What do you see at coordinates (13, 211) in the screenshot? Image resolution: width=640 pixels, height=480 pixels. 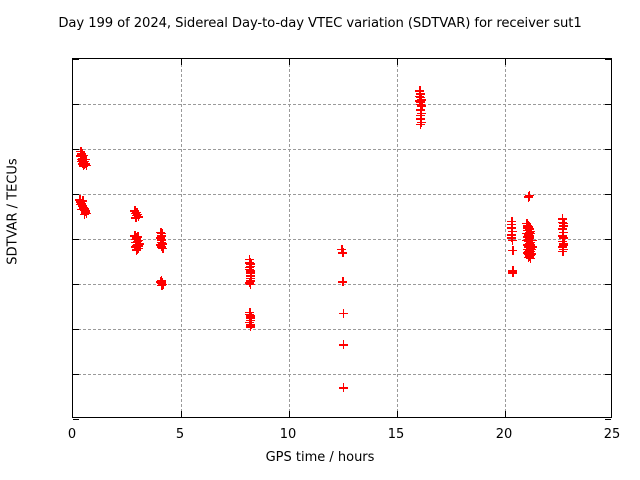 I see `y-axis-label: SDTVAR / TECUs` at bounding box center [13, 211].